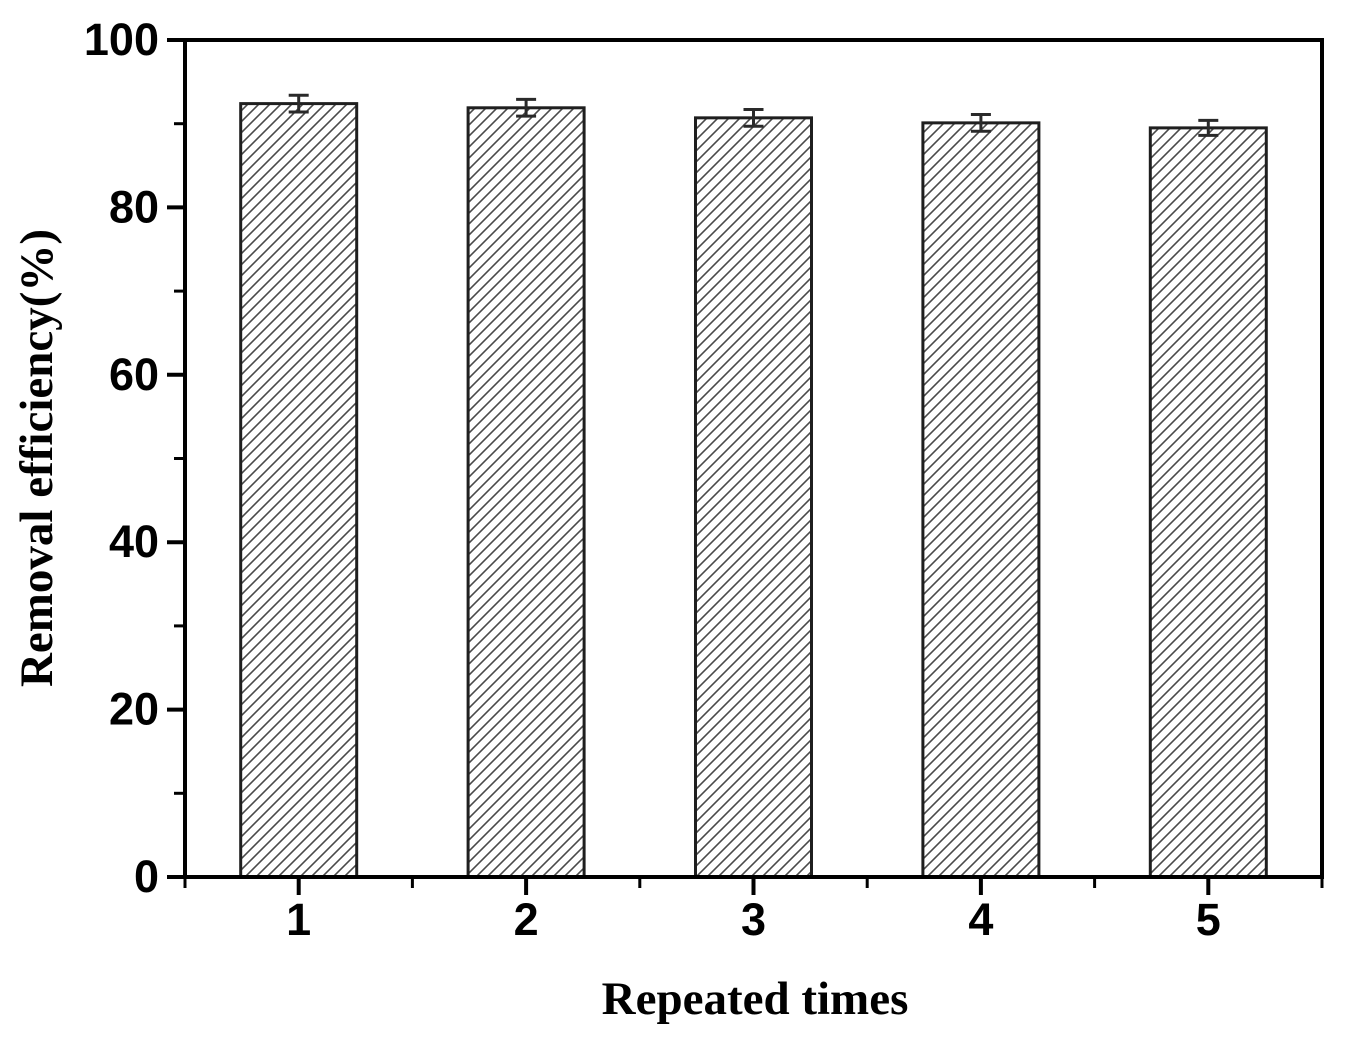 This screenshot has width=1370, height=1043. Describe the element at coordinates (121, 458) in the screenshot. I see `y-tick-labels: 0 20 40 60 80 100` at that location.